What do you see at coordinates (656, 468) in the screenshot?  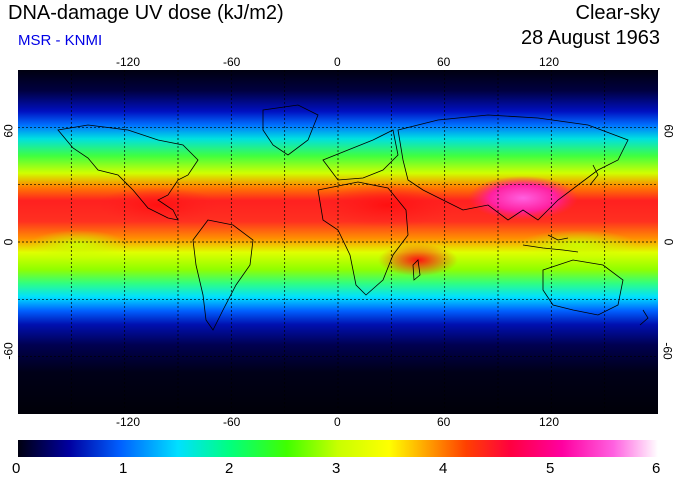 I see `colorbar-label: 6` at bounding box center [656, 468].